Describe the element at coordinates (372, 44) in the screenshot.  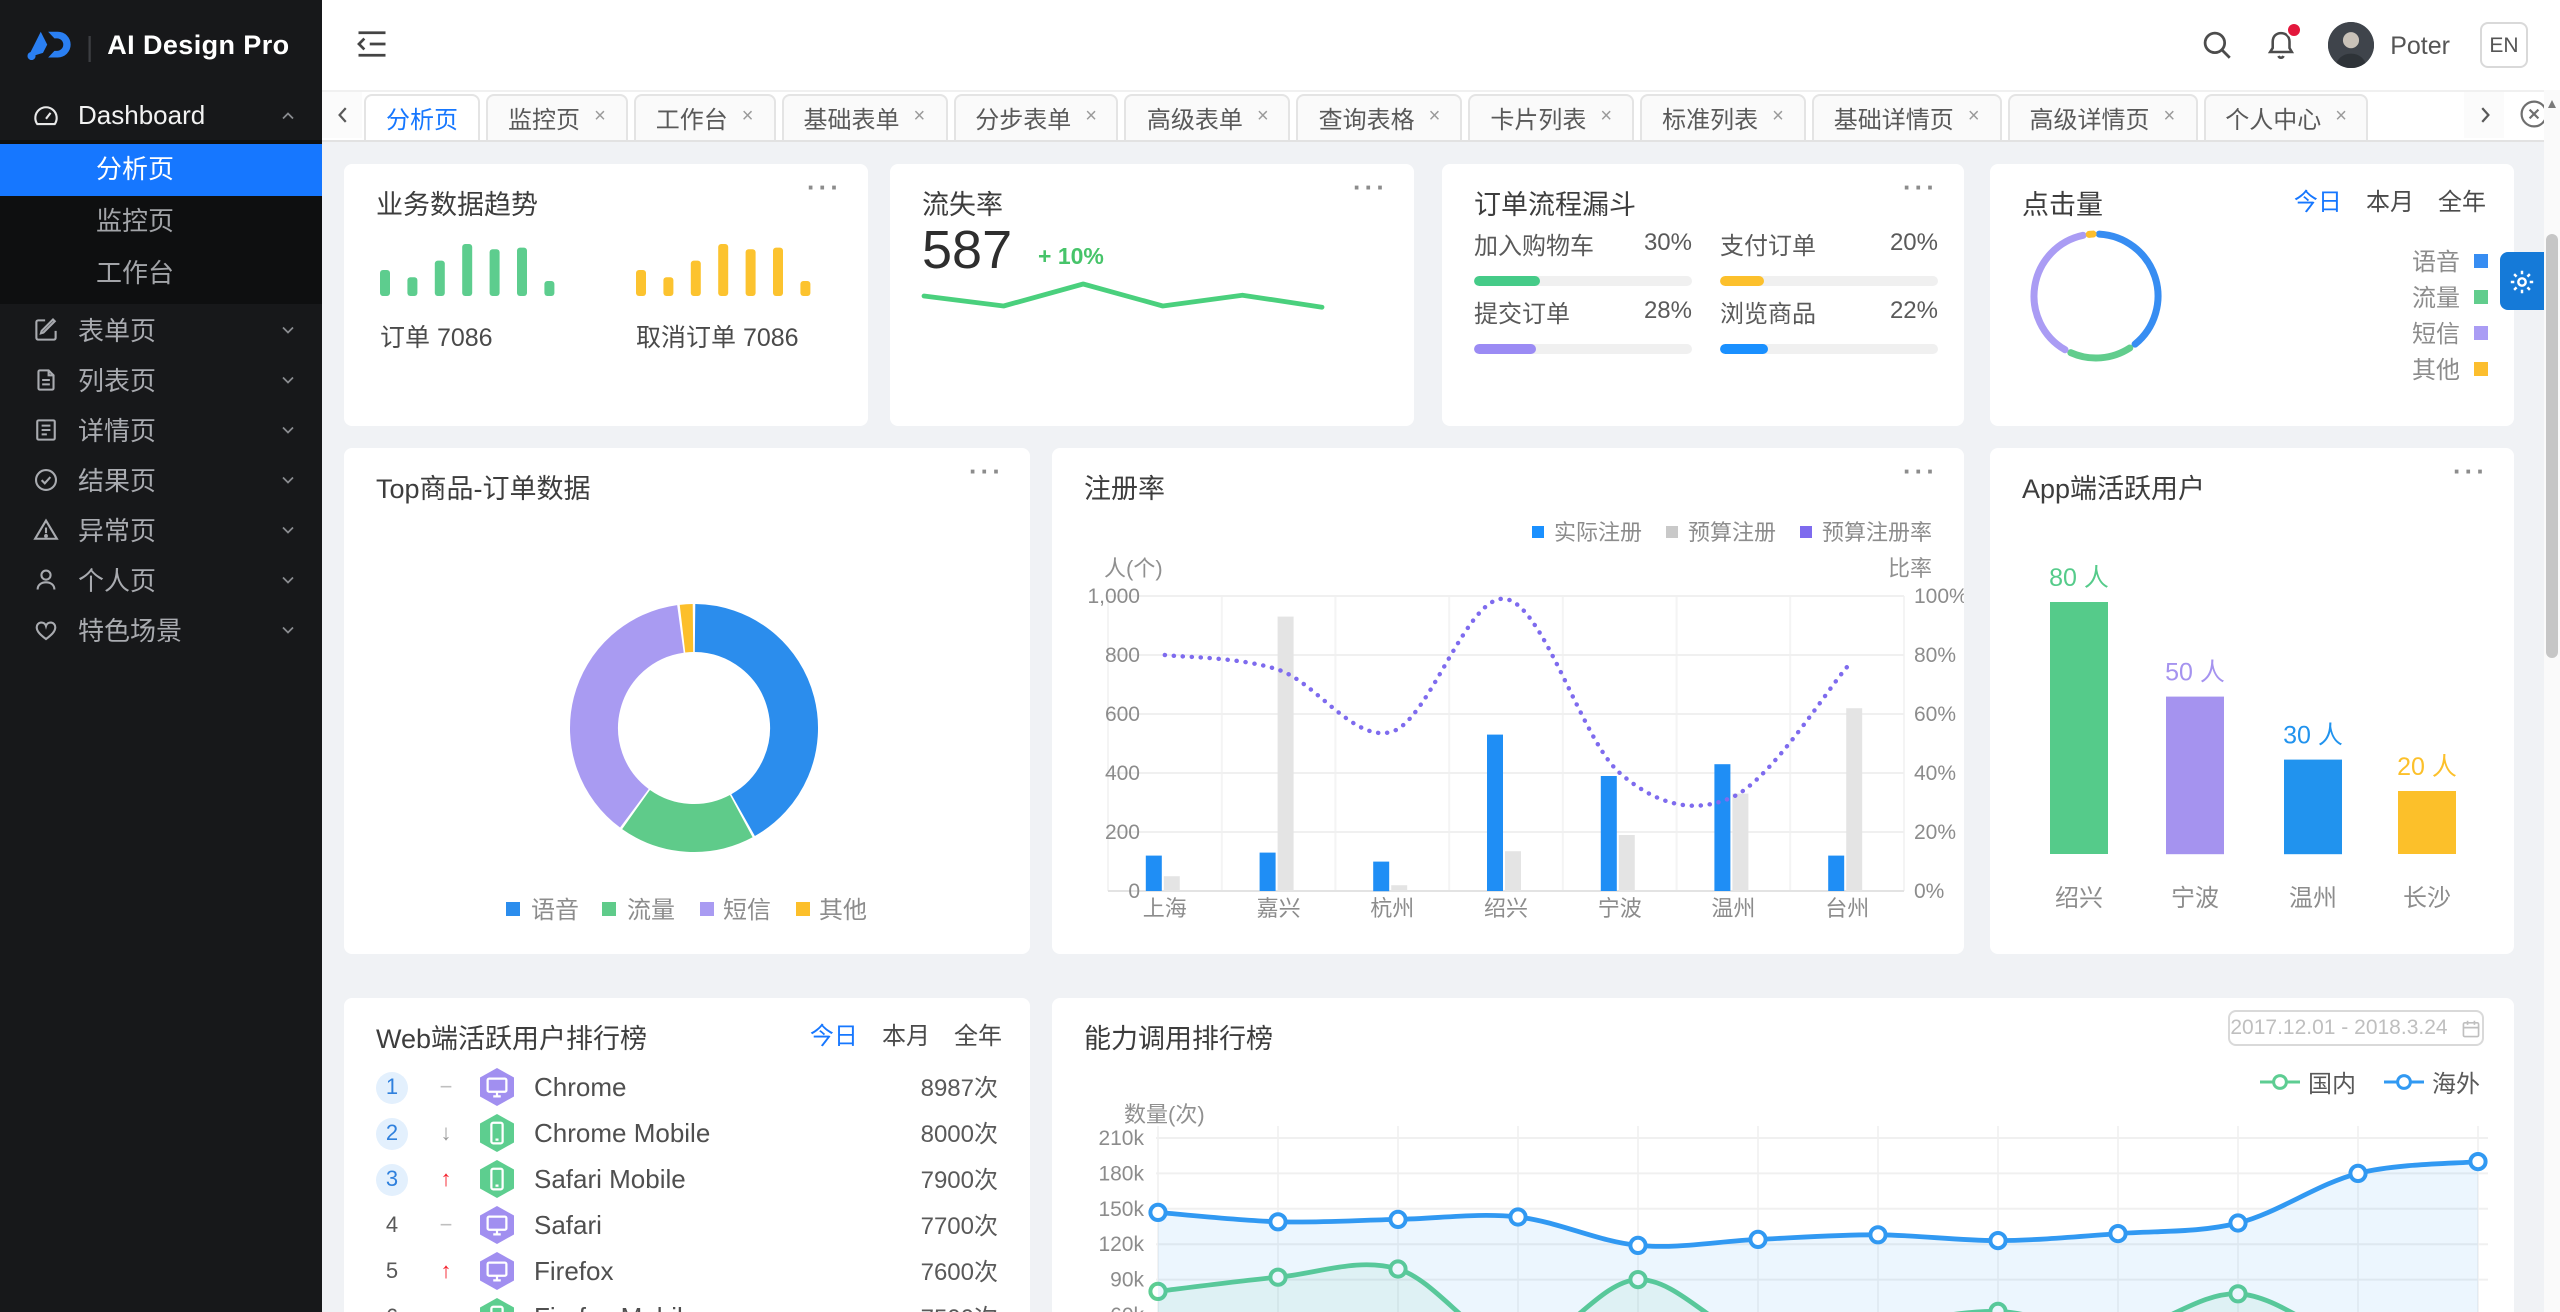
I see `menu-fold-icon` at that location.